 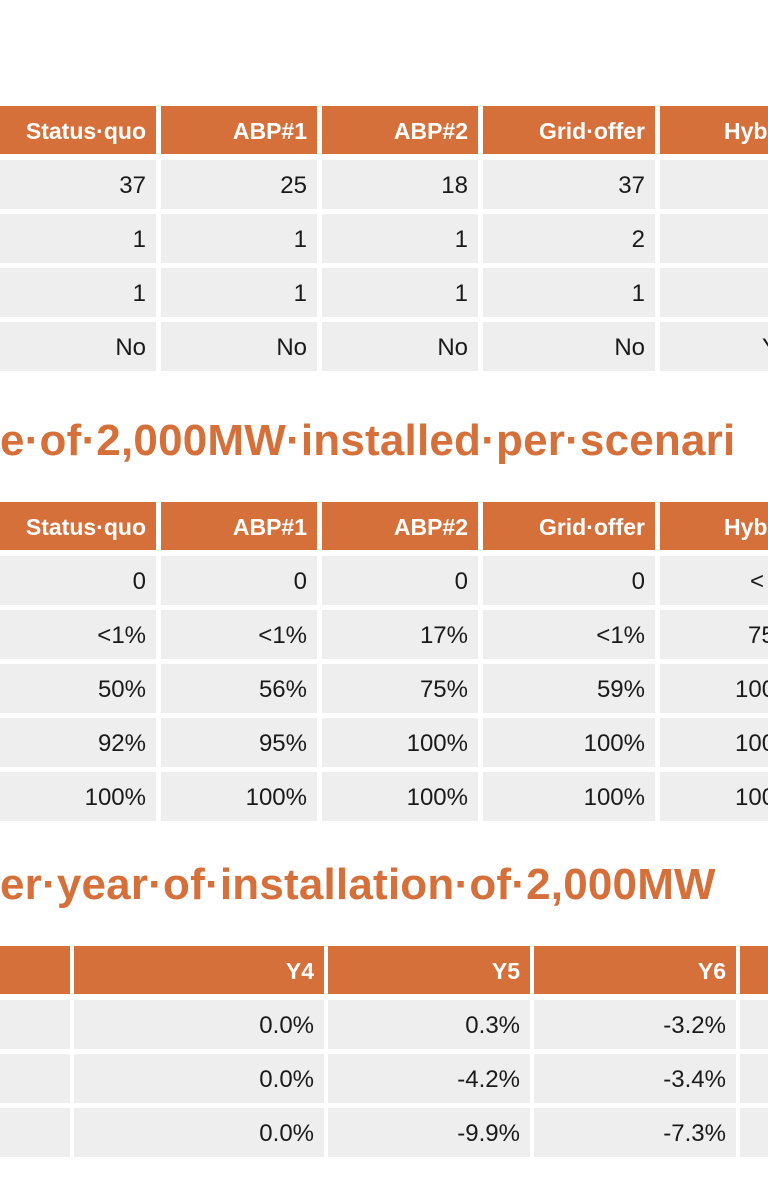 I want to click on table-cell: 59%, so click(x=569, y=688).